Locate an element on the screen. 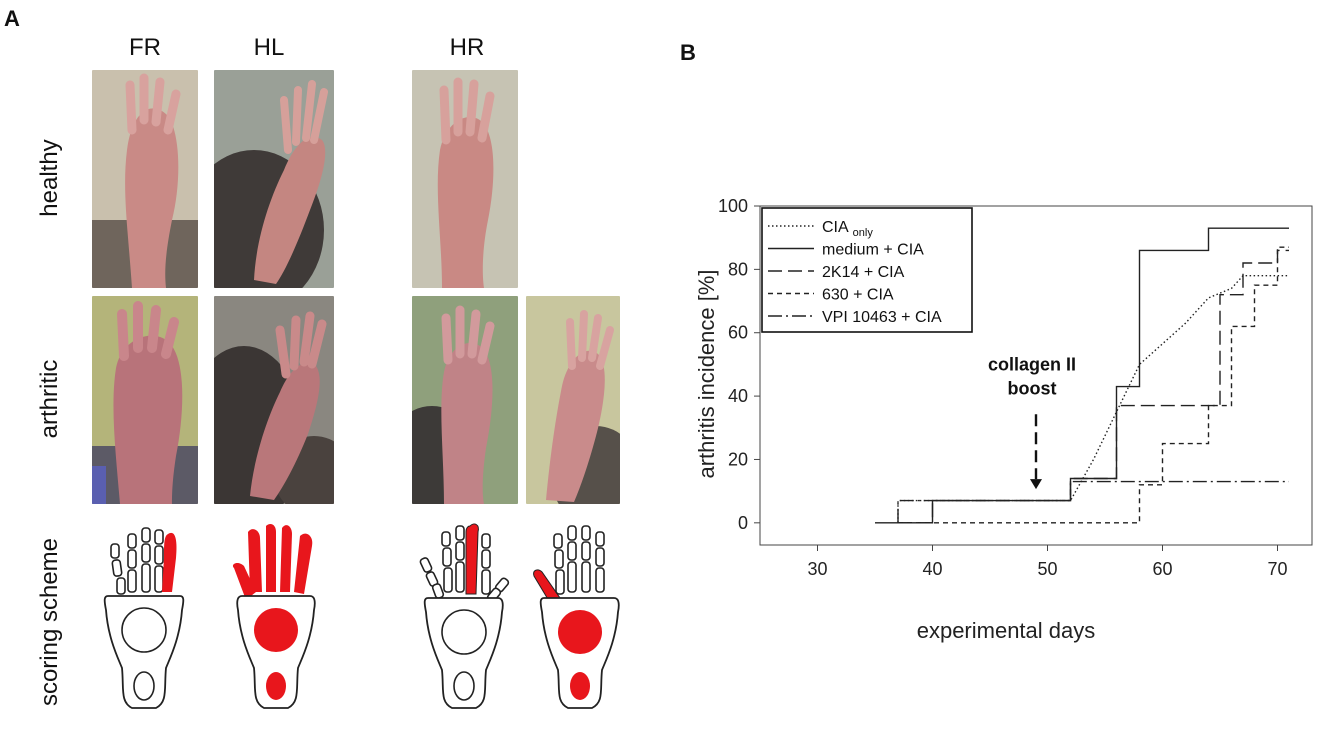  x-axis: 30 40 50 60 70 is located at coordinates (1047, 562).